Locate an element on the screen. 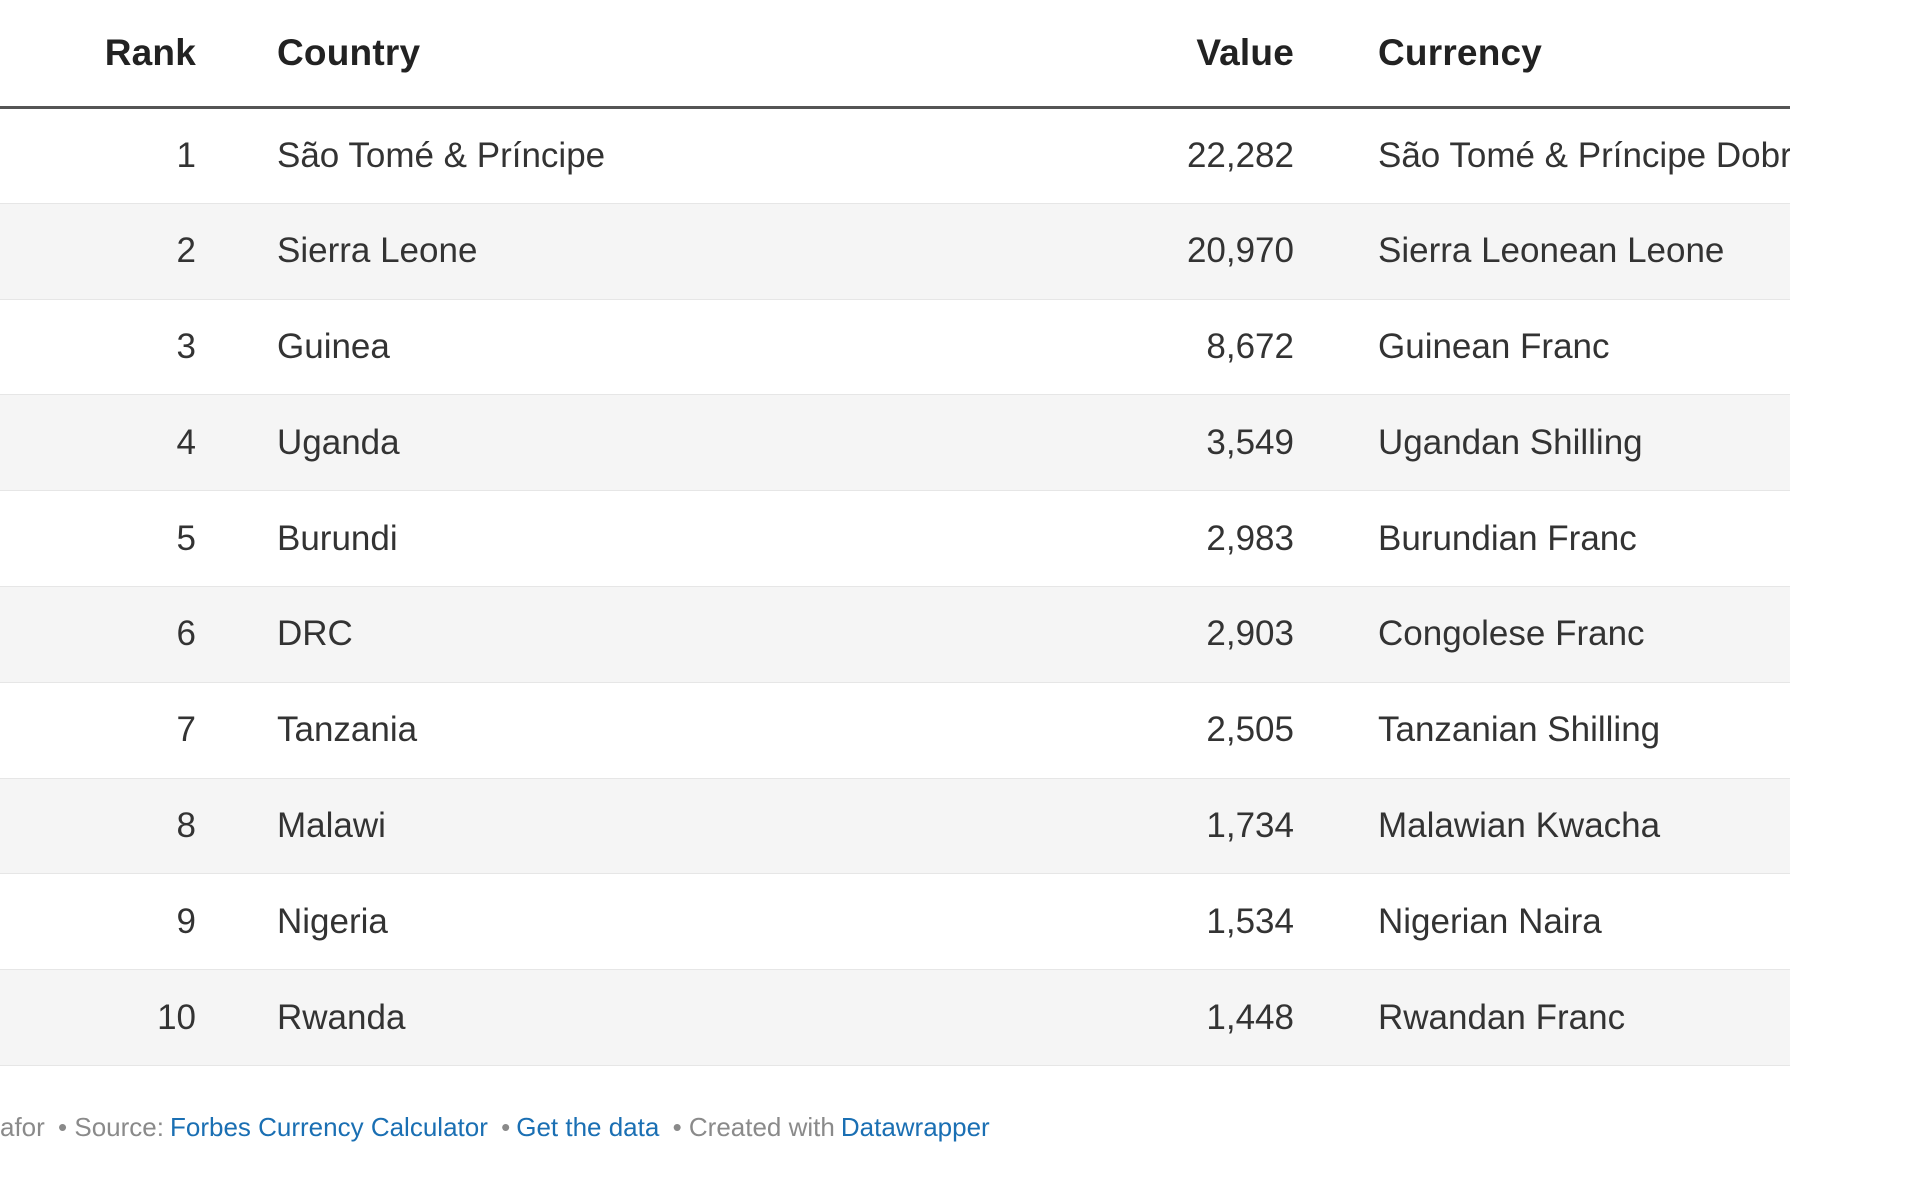 The width and height of the screenshot is (1920, 1187). value-cell: 3,549 is located at coordinates (1184, 443).